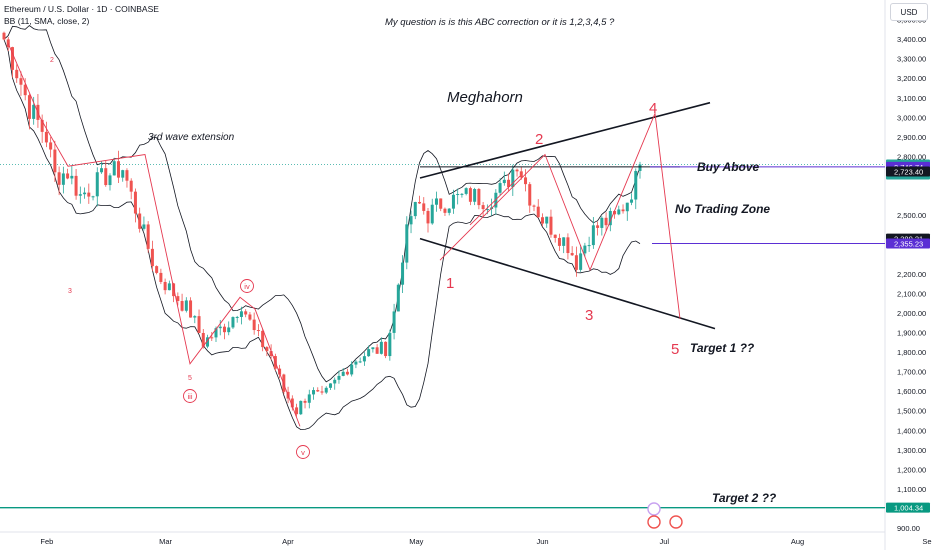 This screenshot has width=932, height=550. What do you see at coordinates (911, 450) in the screenshot?
I see `y-tick-label: 1,300.00` at bounding box center [911, 450].